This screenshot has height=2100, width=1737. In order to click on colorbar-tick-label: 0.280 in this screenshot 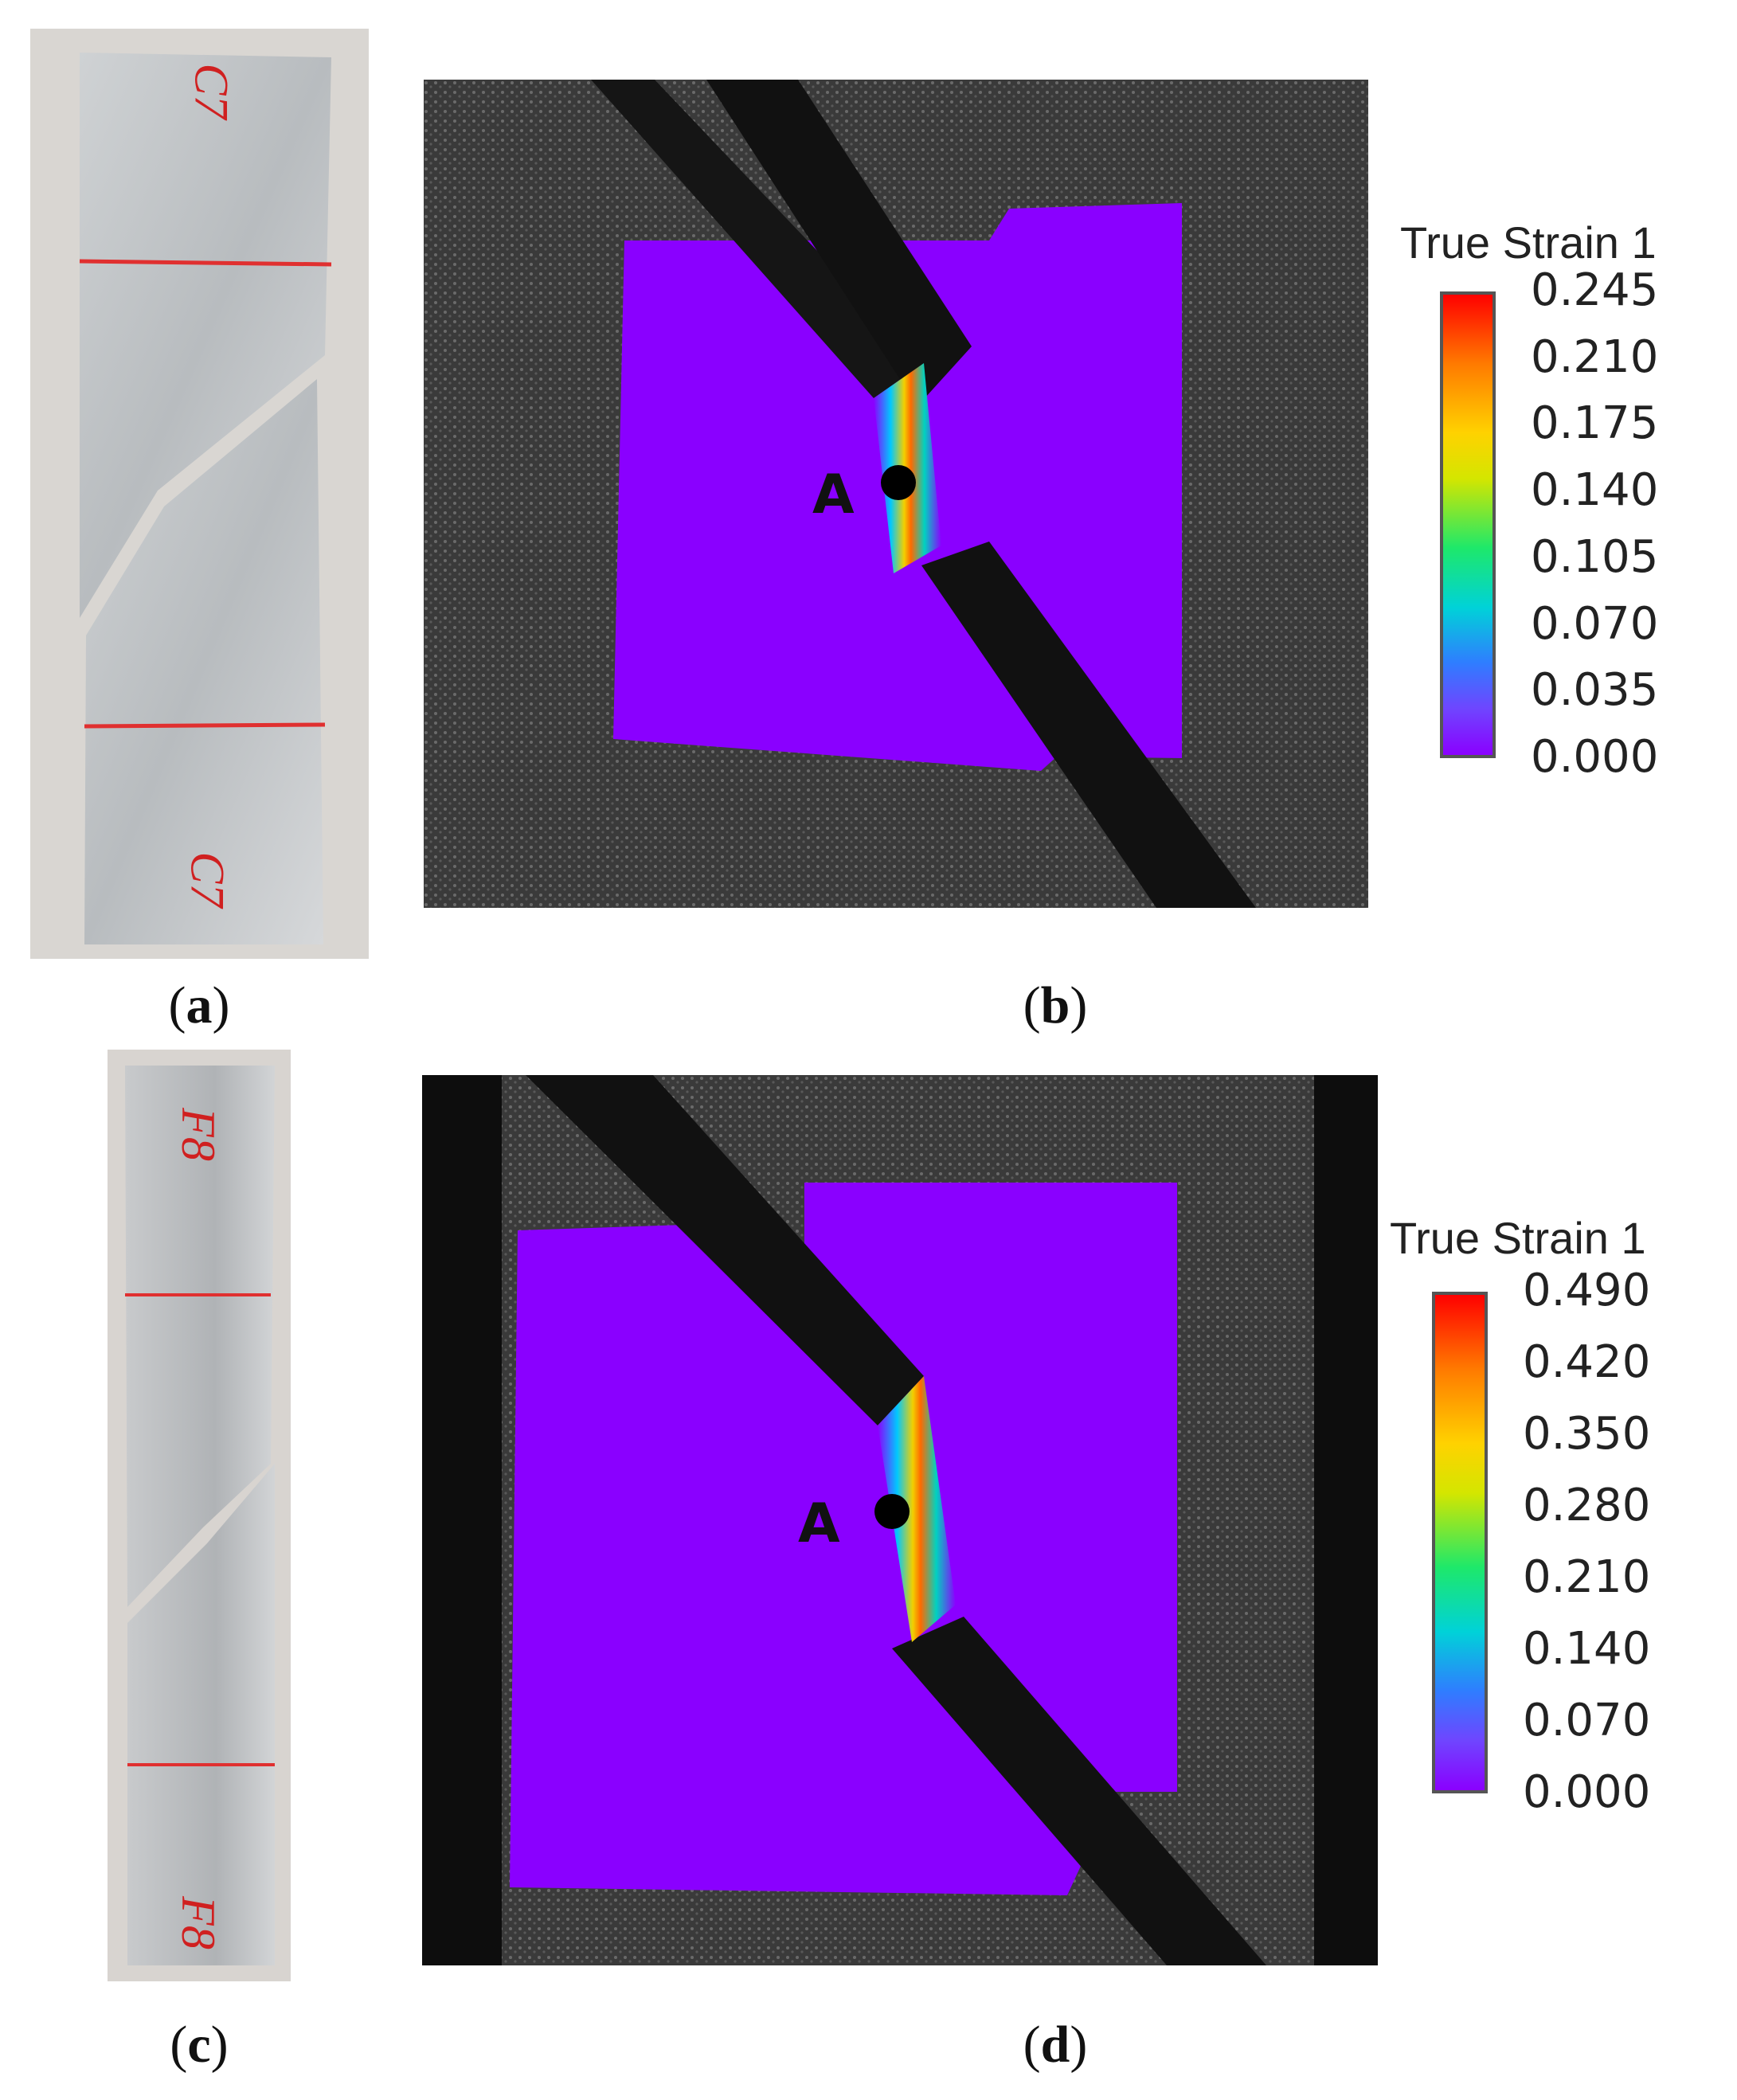, I will do `click(1587, 1505)`.